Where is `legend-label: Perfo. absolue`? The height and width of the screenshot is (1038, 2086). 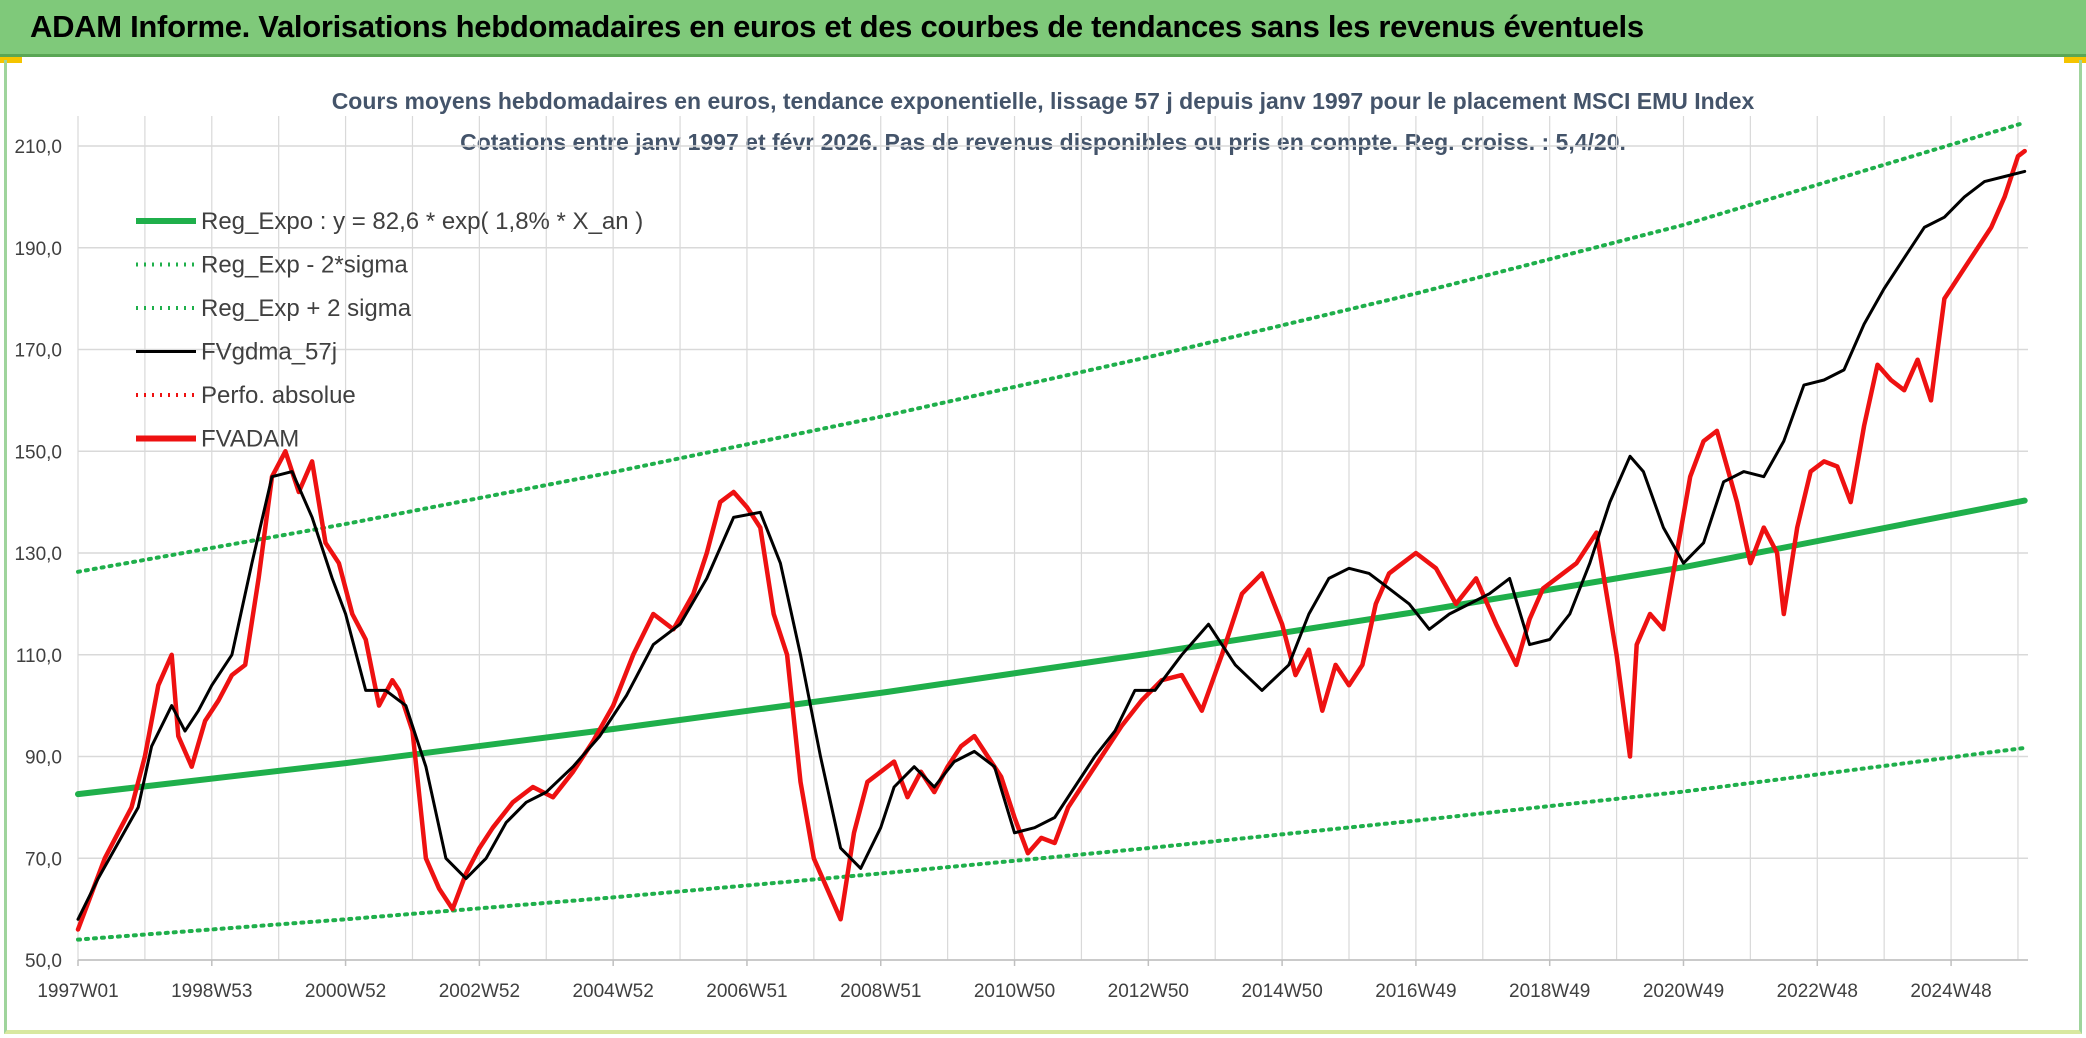 legend-label: Perfo. absolue is located at coordinates (278, 395).